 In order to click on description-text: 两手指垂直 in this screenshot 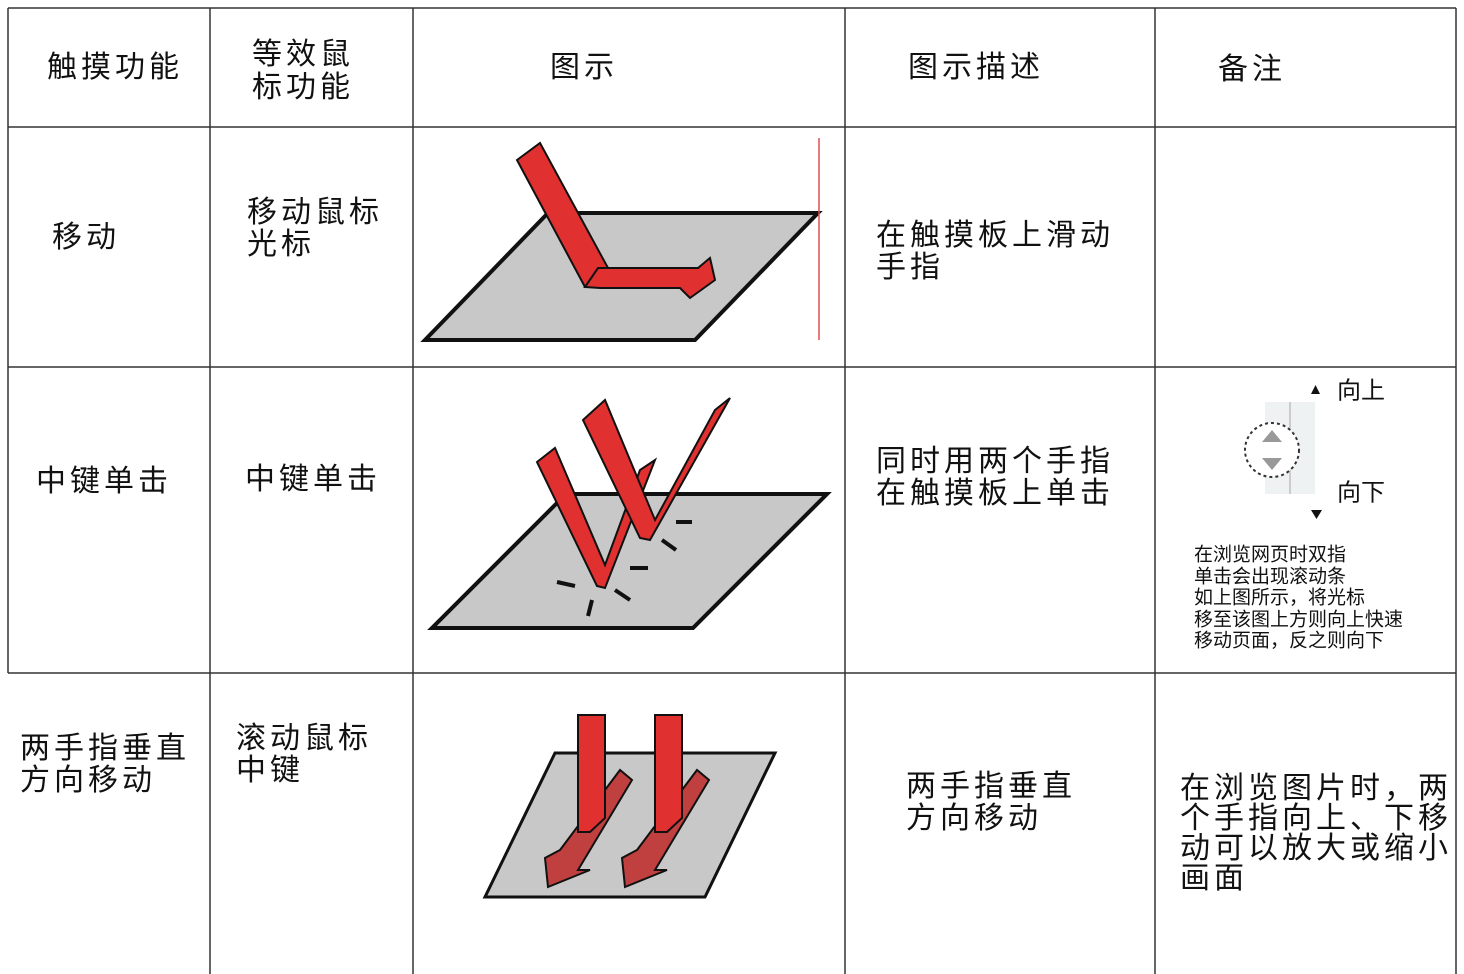, I will do `click(991, 786)`.